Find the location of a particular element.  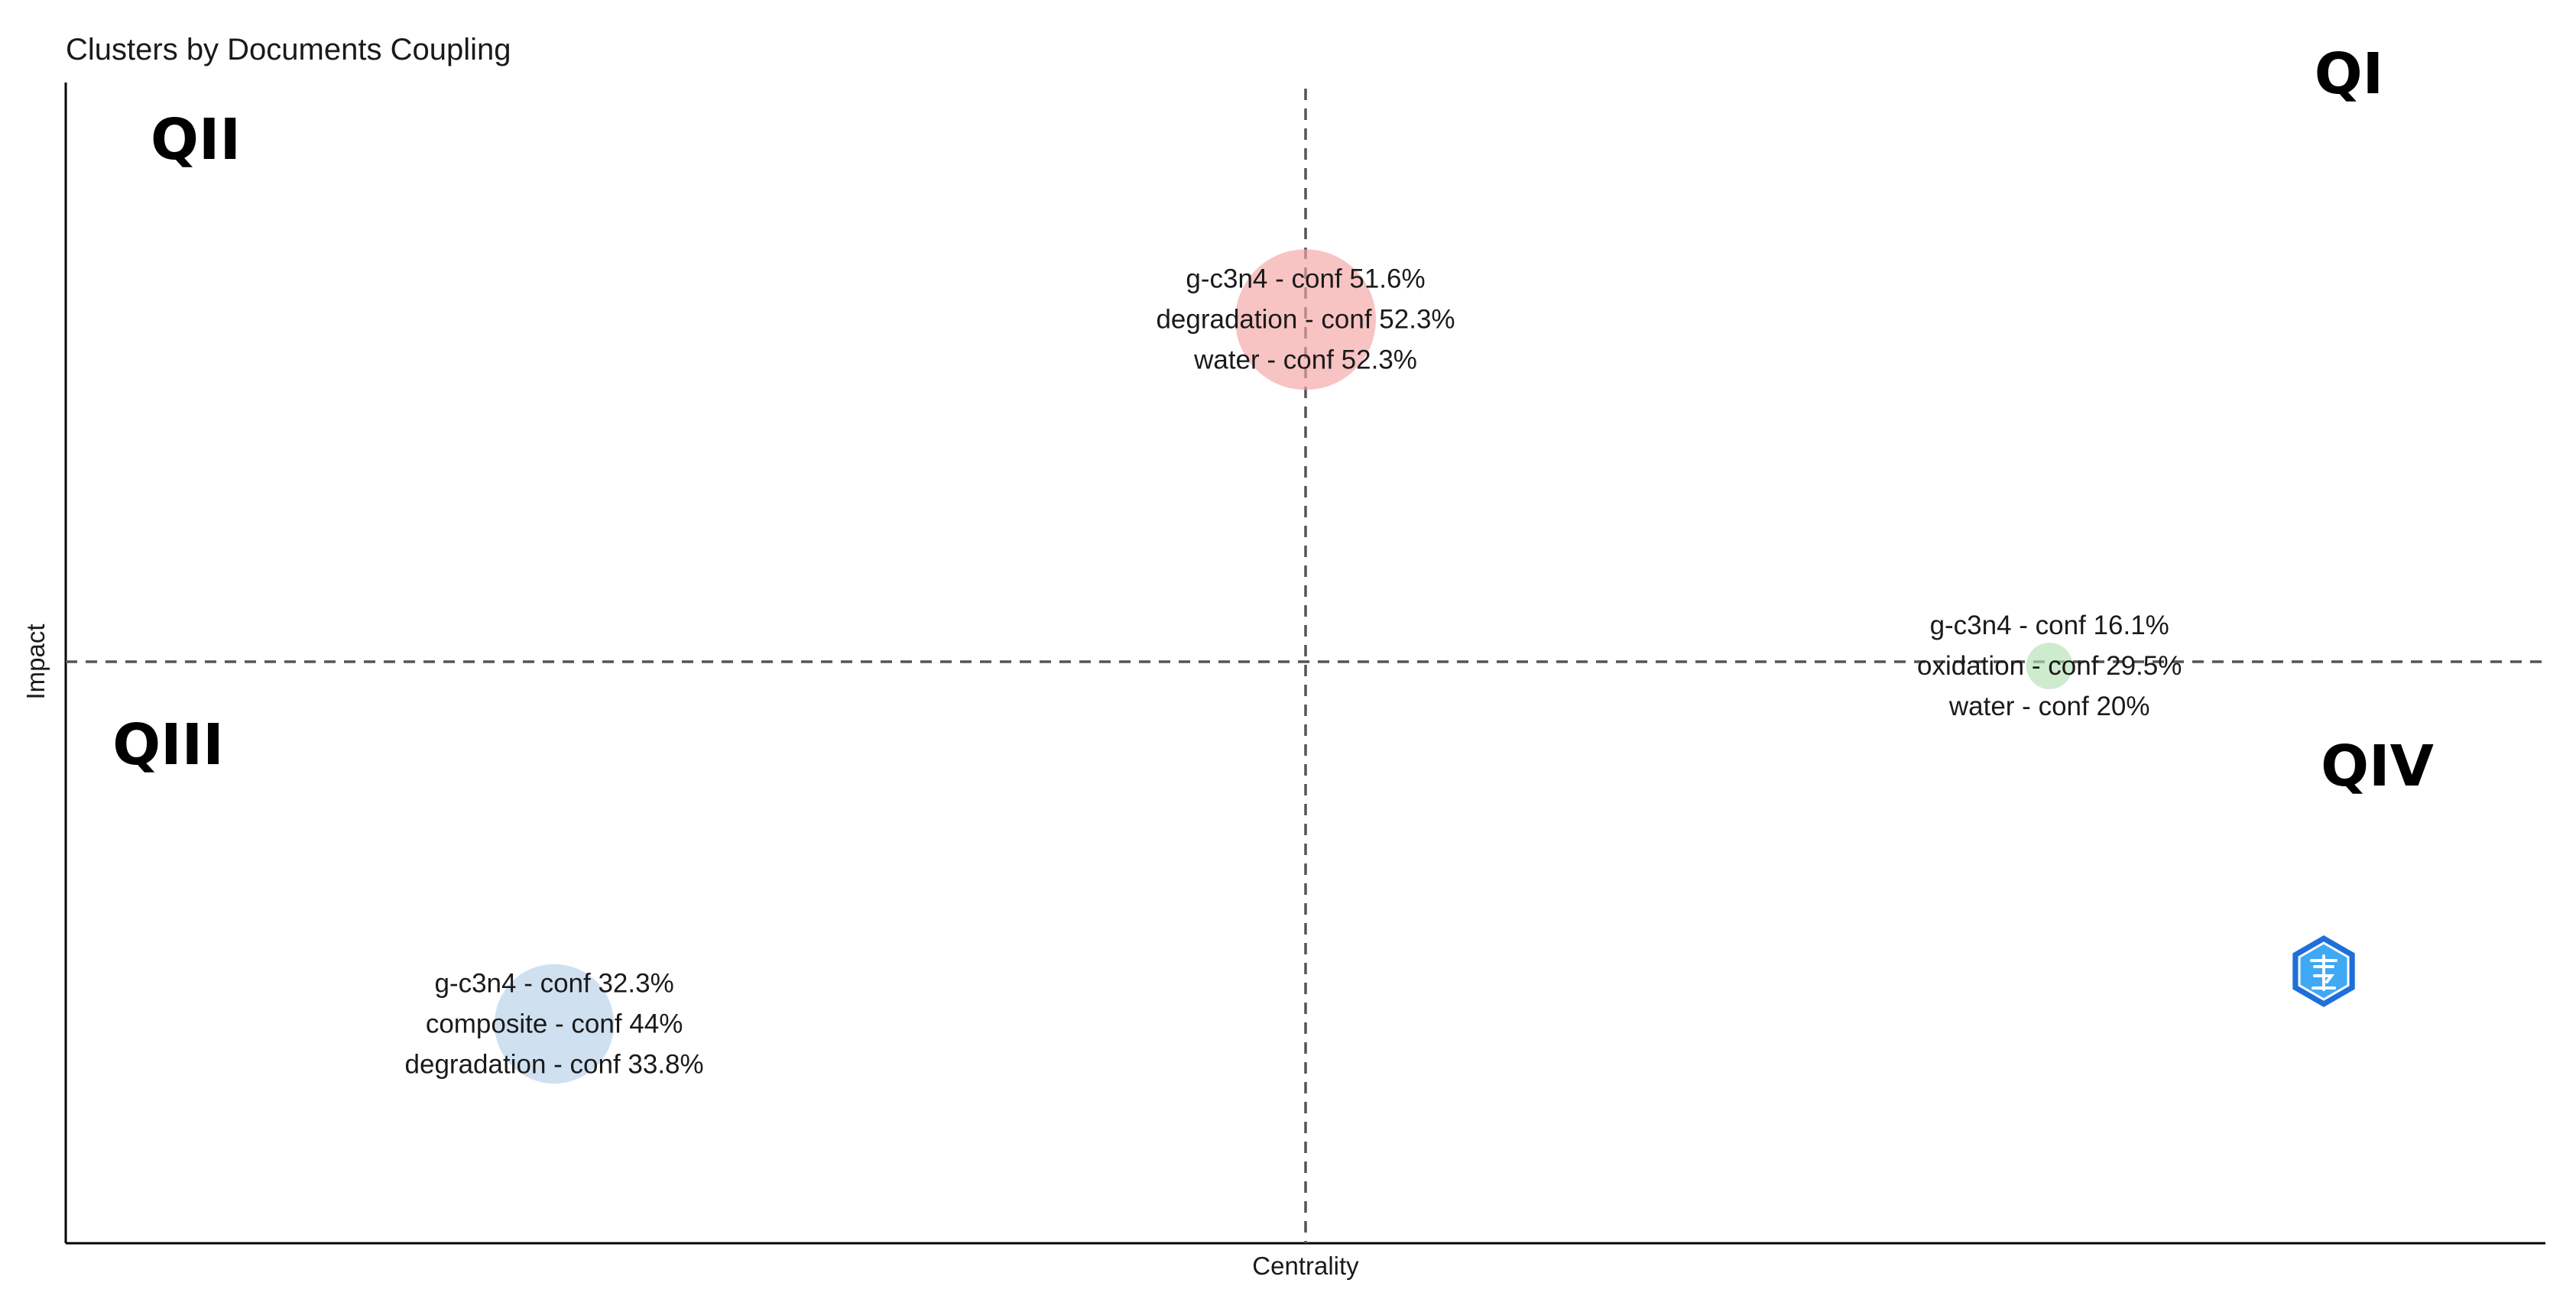

quadrant-label-qii: QII is located at coordinates (196, 140).